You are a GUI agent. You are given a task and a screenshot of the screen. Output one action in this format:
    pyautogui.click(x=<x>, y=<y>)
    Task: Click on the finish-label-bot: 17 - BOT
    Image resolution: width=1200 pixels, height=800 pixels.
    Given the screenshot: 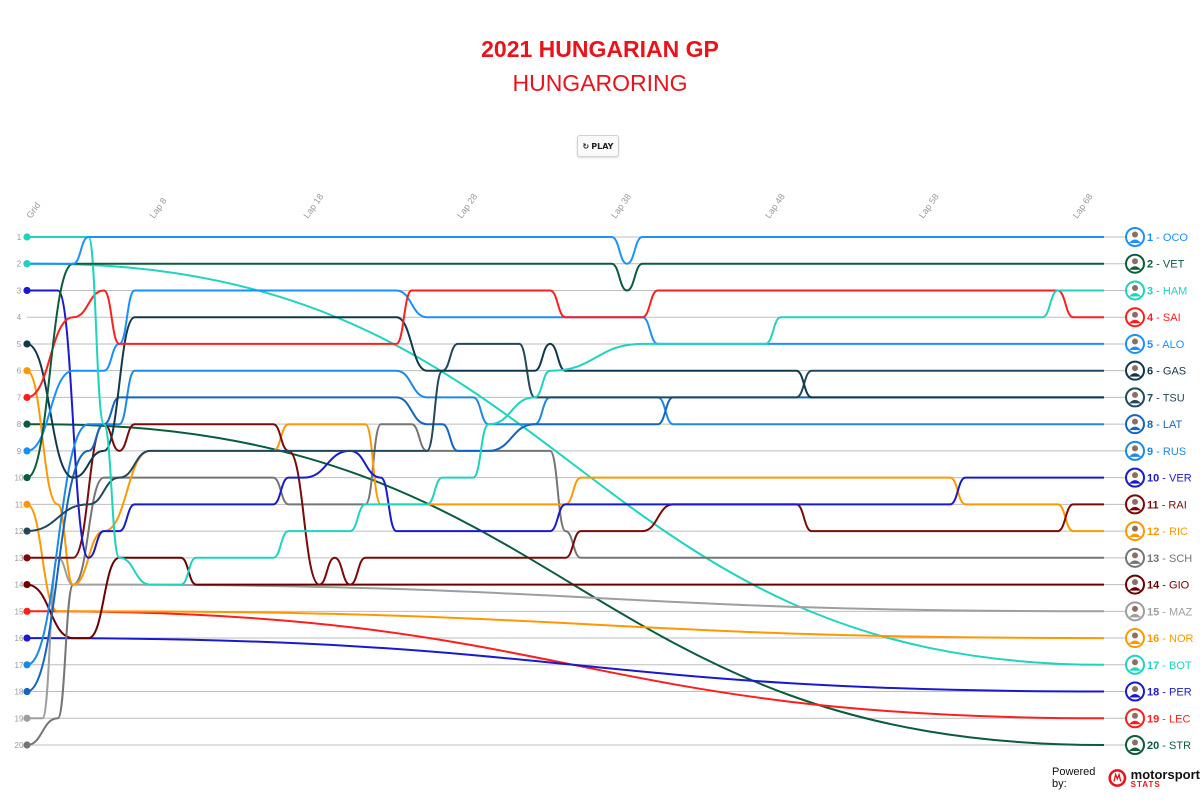 What is the action you would take?
    pyautogui.click(x=1158, y=664)
    